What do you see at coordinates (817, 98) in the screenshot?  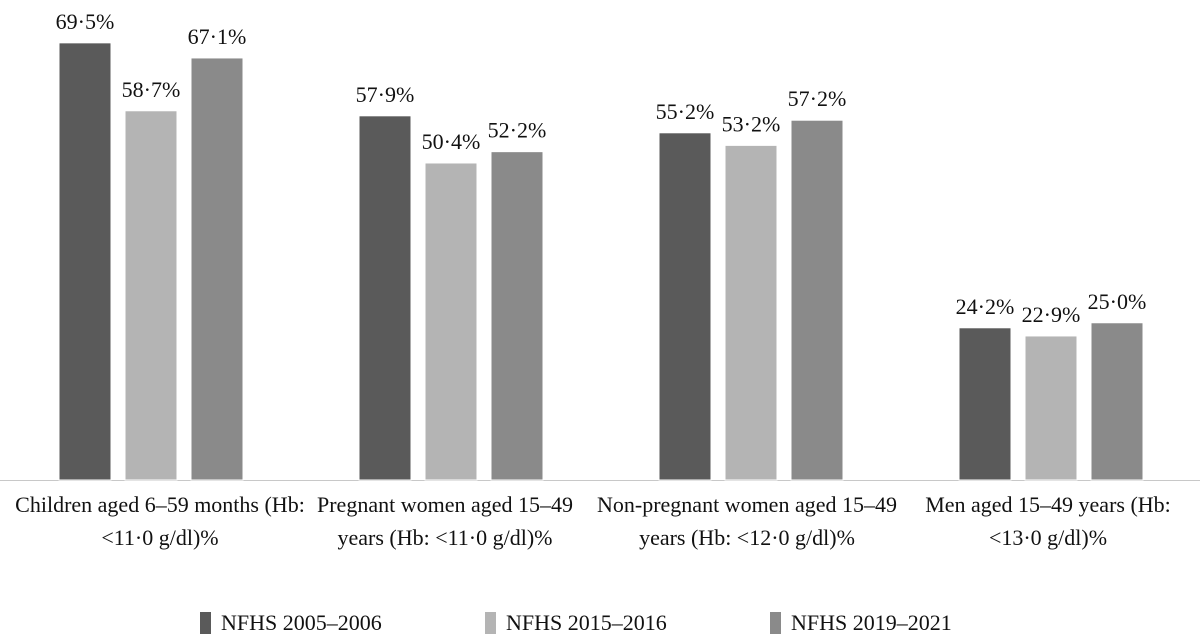 I see `data-label-non-pregnant-women-2019-2021: 57·2%` at bounding box center [817, 98].